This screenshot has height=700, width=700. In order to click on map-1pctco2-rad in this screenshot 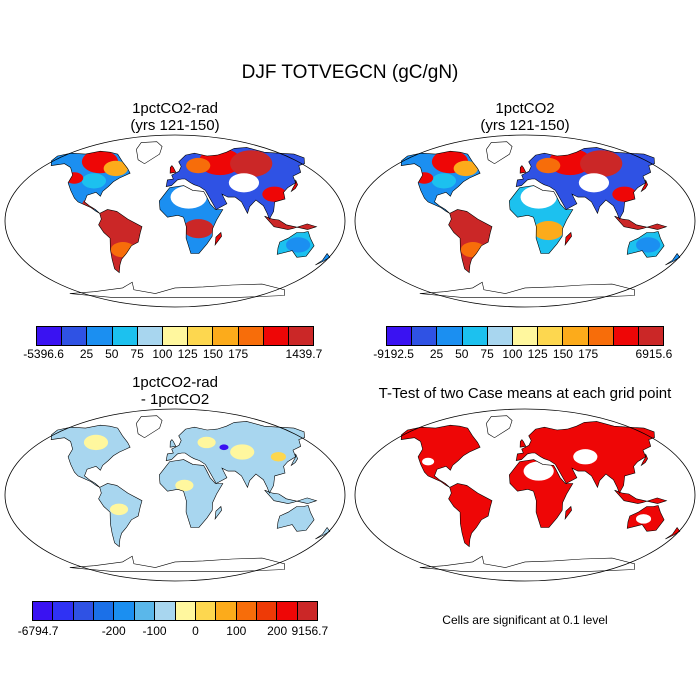, I will do `click(175, 221)`.